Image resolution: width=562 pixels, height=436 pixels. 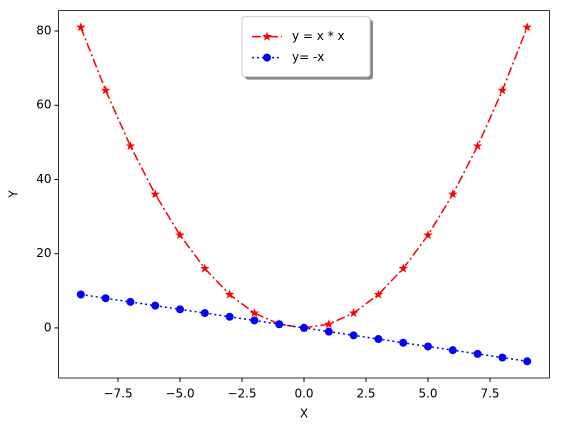 What do you see at coordinates (308, 57) in the screenshot?
I see `legend-label: y= -x` at bounding box center [308, 57].